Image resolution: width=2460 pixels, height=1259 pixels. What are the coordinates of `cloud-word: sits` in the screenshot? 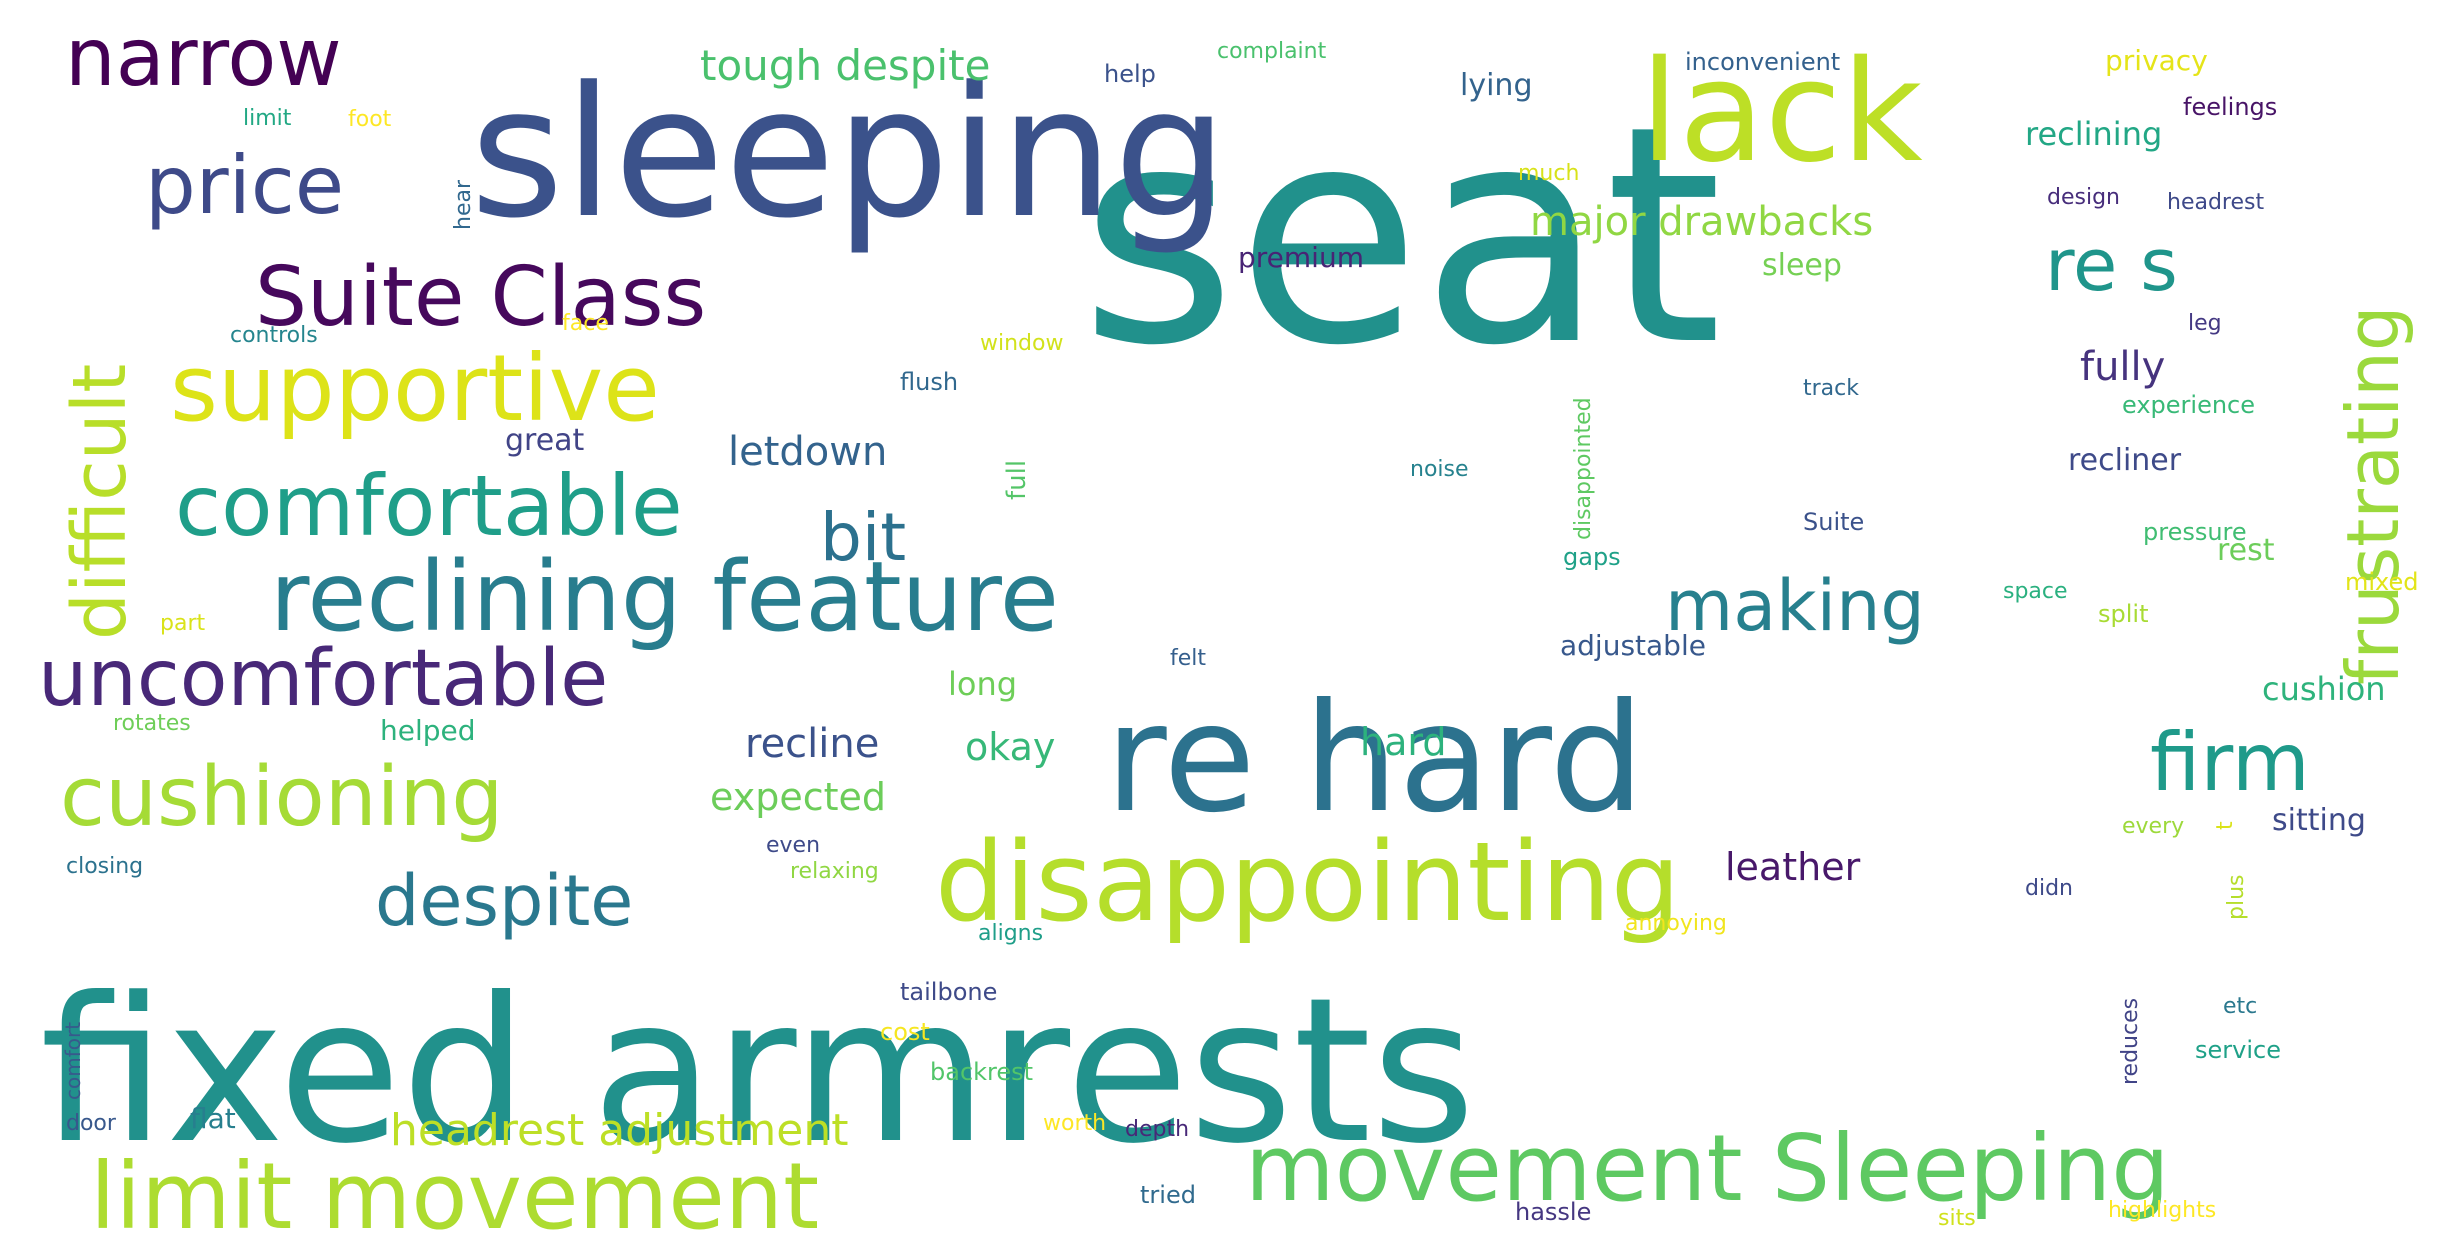 It's located at (1957, 1218).